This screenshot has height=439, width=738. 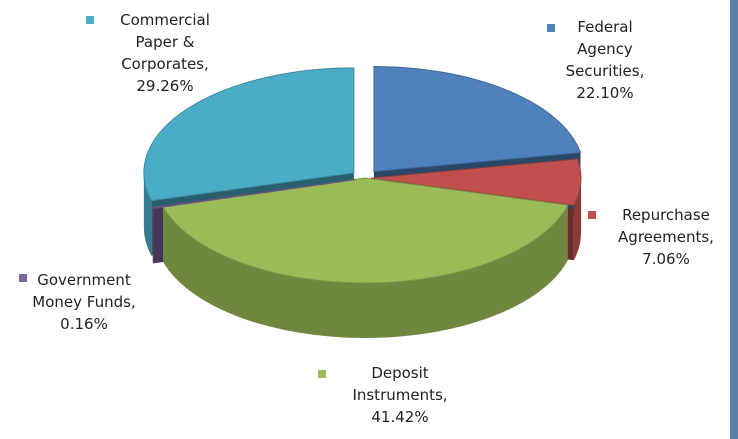 I want to click on slice-label-line: Agency, so click(x=605, y=49).